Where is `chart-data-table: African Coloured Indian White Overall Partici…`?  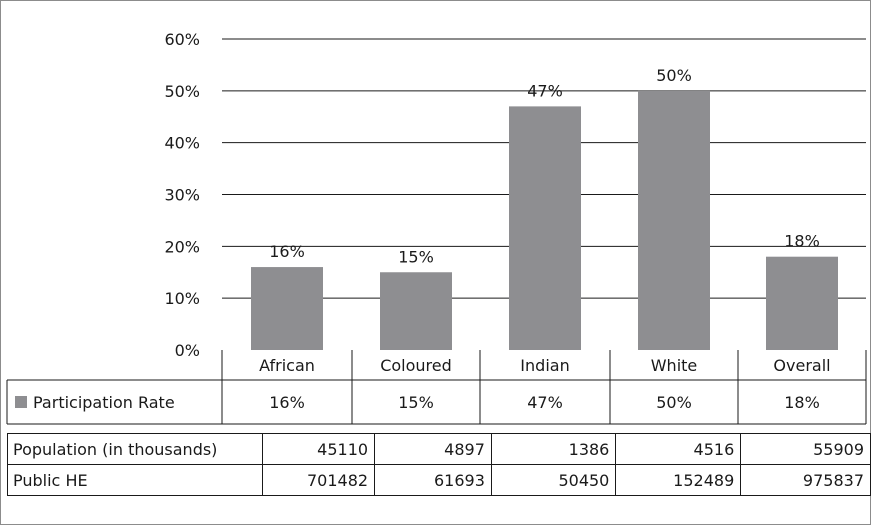 chart-data-table: African Coloured Indian White Overall Partici… is located at coordinates (436, 387).